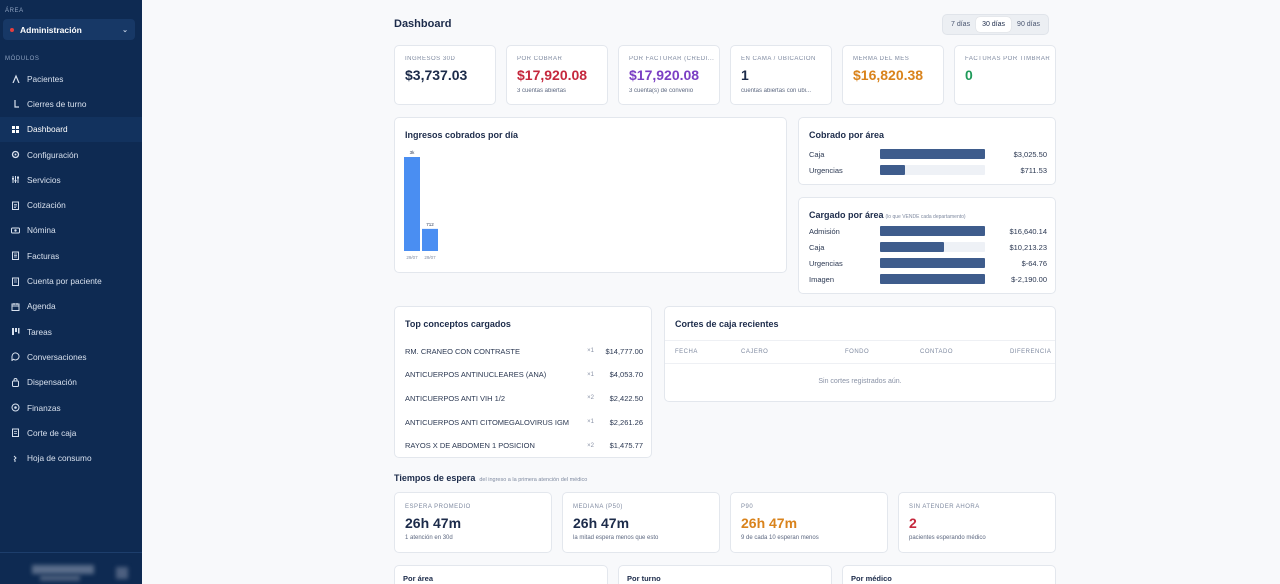 The width and height of the screenshot is (1280, 584). I want to click on cortes-title: Cortes de caja recientes, so click(727, 324).